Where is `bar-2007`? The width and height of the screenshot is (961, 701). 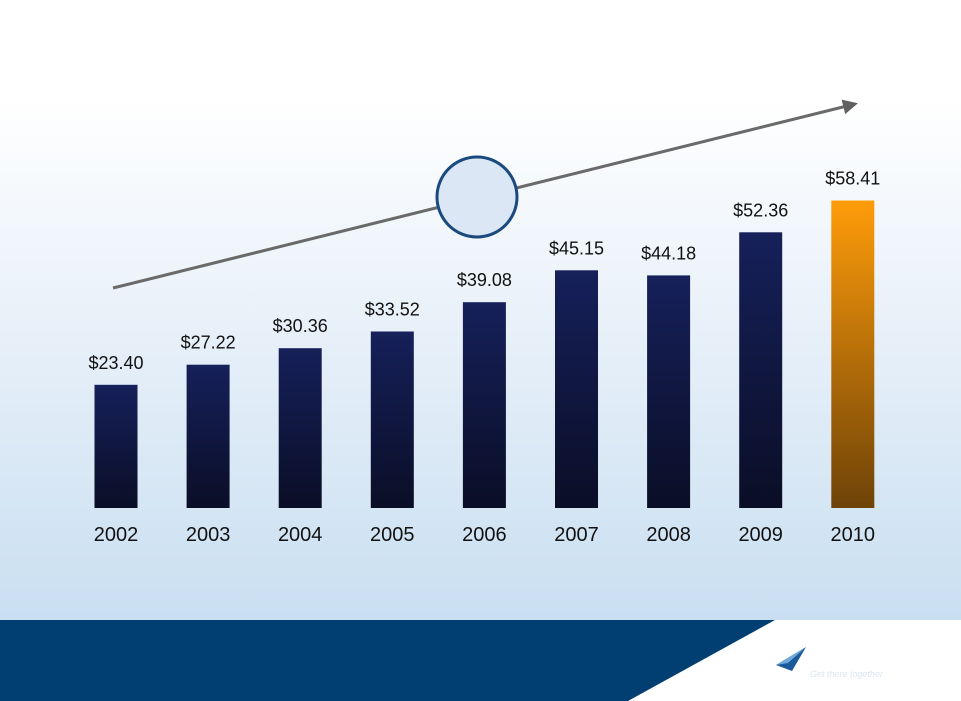
bar-2007 is located at coordinates (576, 389).